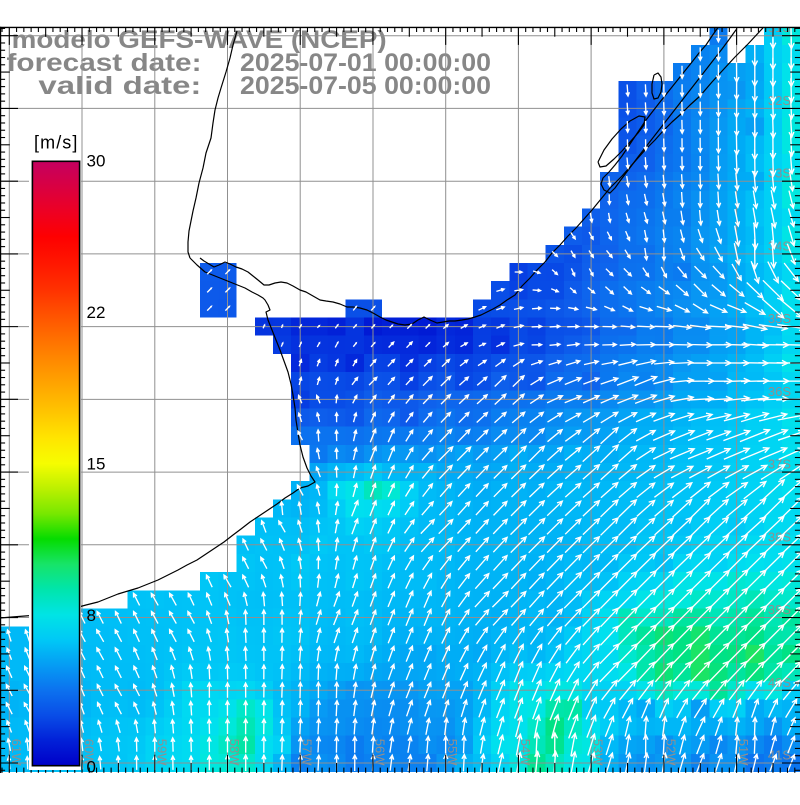  What do you see at coordinates (525, 752) in the screenshot?
I see `svg-text: 54W` at bounding box center [525, 752].